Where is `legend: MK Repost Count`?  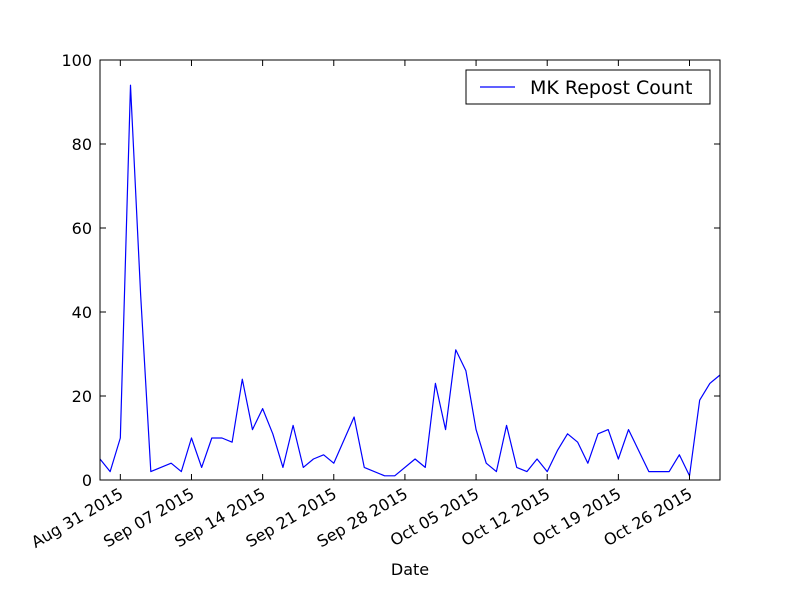 legend: MK Repost Count is located at coordinates (588, 87).